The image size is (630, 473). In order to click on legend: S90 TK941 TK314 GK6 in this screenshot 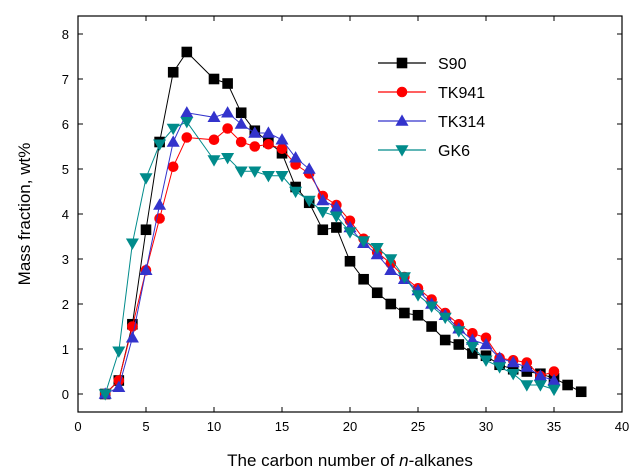, I will do `click(431, 108)`.